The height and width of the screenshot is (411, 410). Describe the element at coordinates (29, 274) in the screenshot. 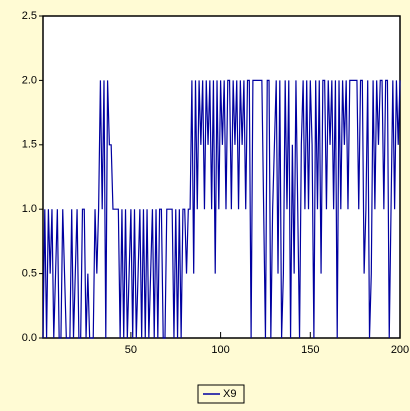

I see `y-tick-label: 0.5` at that location.